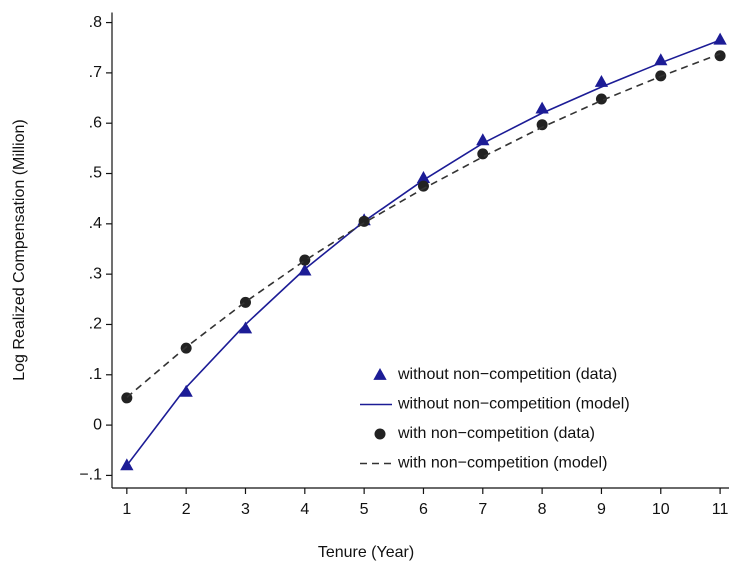 This screenshot has height=573, width=733. Describe the element at coordinates (366, 552) in the screenshot. I see `x-axis-title: Tenure (Year)` at that location.